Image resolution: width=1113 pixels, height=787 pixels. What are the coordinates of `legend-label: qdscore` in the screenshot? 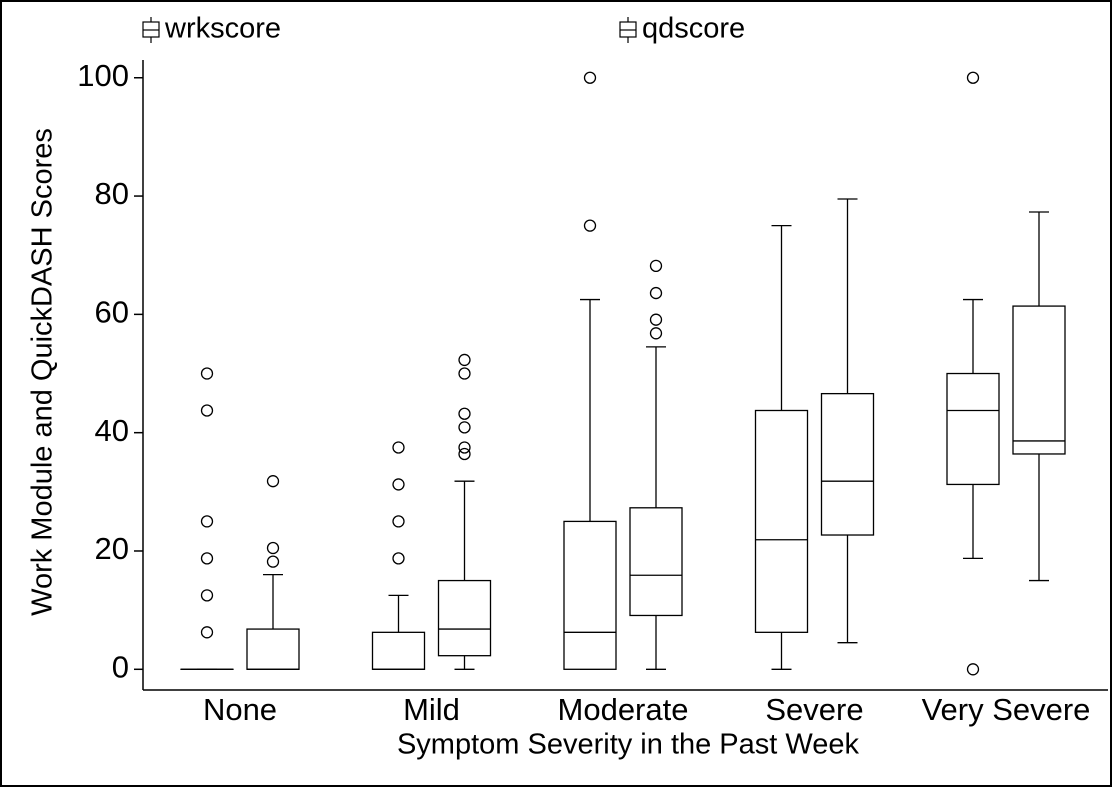 It's located at (693, 29).